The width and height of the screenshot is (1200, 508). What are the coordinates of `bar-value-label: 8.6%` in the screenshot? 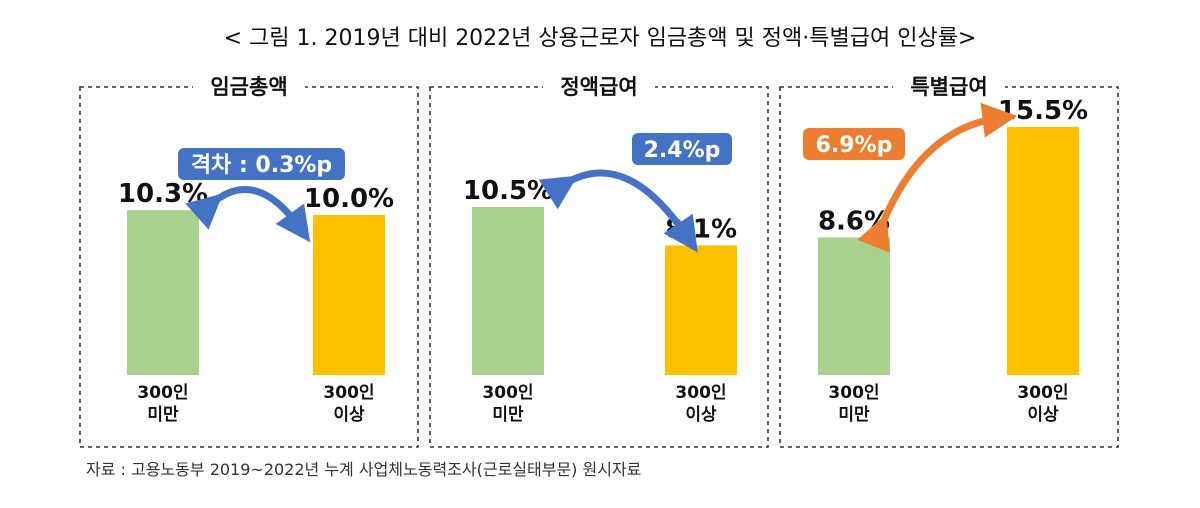 It's located at (854, 221).